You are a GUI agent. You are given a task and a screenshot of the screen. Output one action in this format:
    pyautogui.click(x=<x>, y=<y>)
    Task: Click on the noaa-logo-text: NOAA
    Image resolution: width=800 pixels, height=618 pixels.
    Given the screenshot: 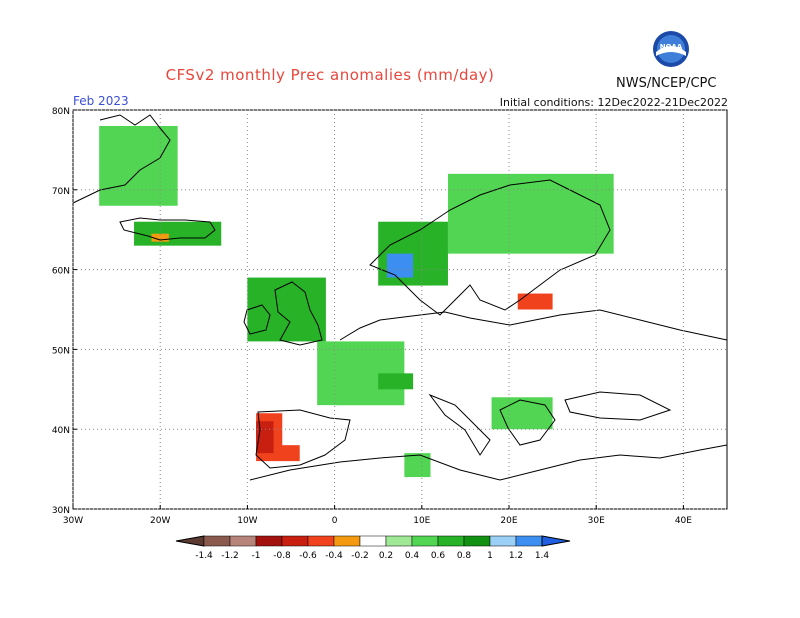 What is the action you would take?
    pyautogui.click(x=671, y=47)
    